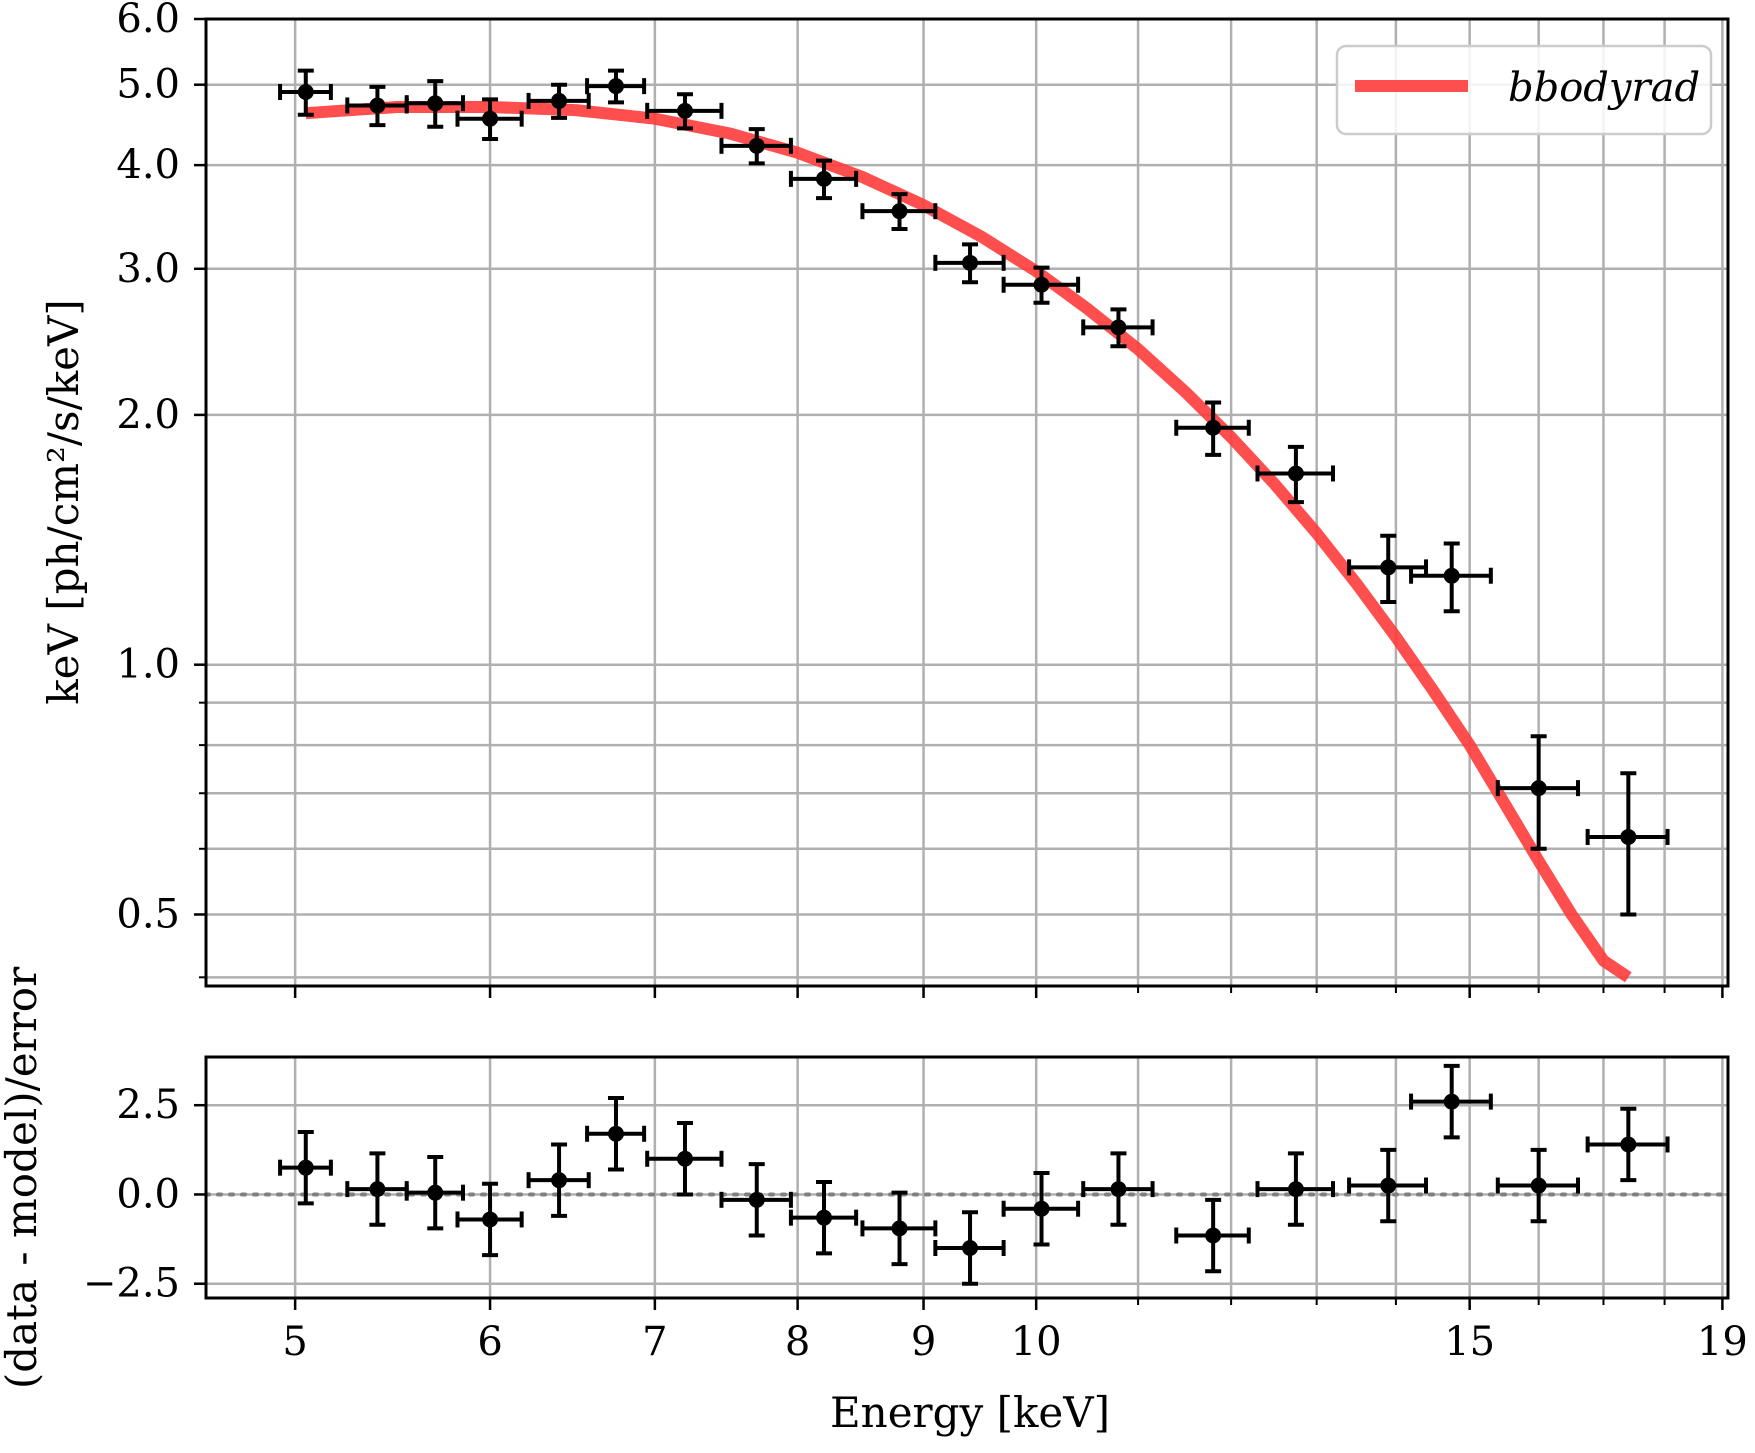 The width and height of the screenshot is (1755, 1453). What do you see at coordinates (148, 85) in the screenshot?
I see `spectrum-y-tick-label: 5.0` at bounding box center [148, 85].